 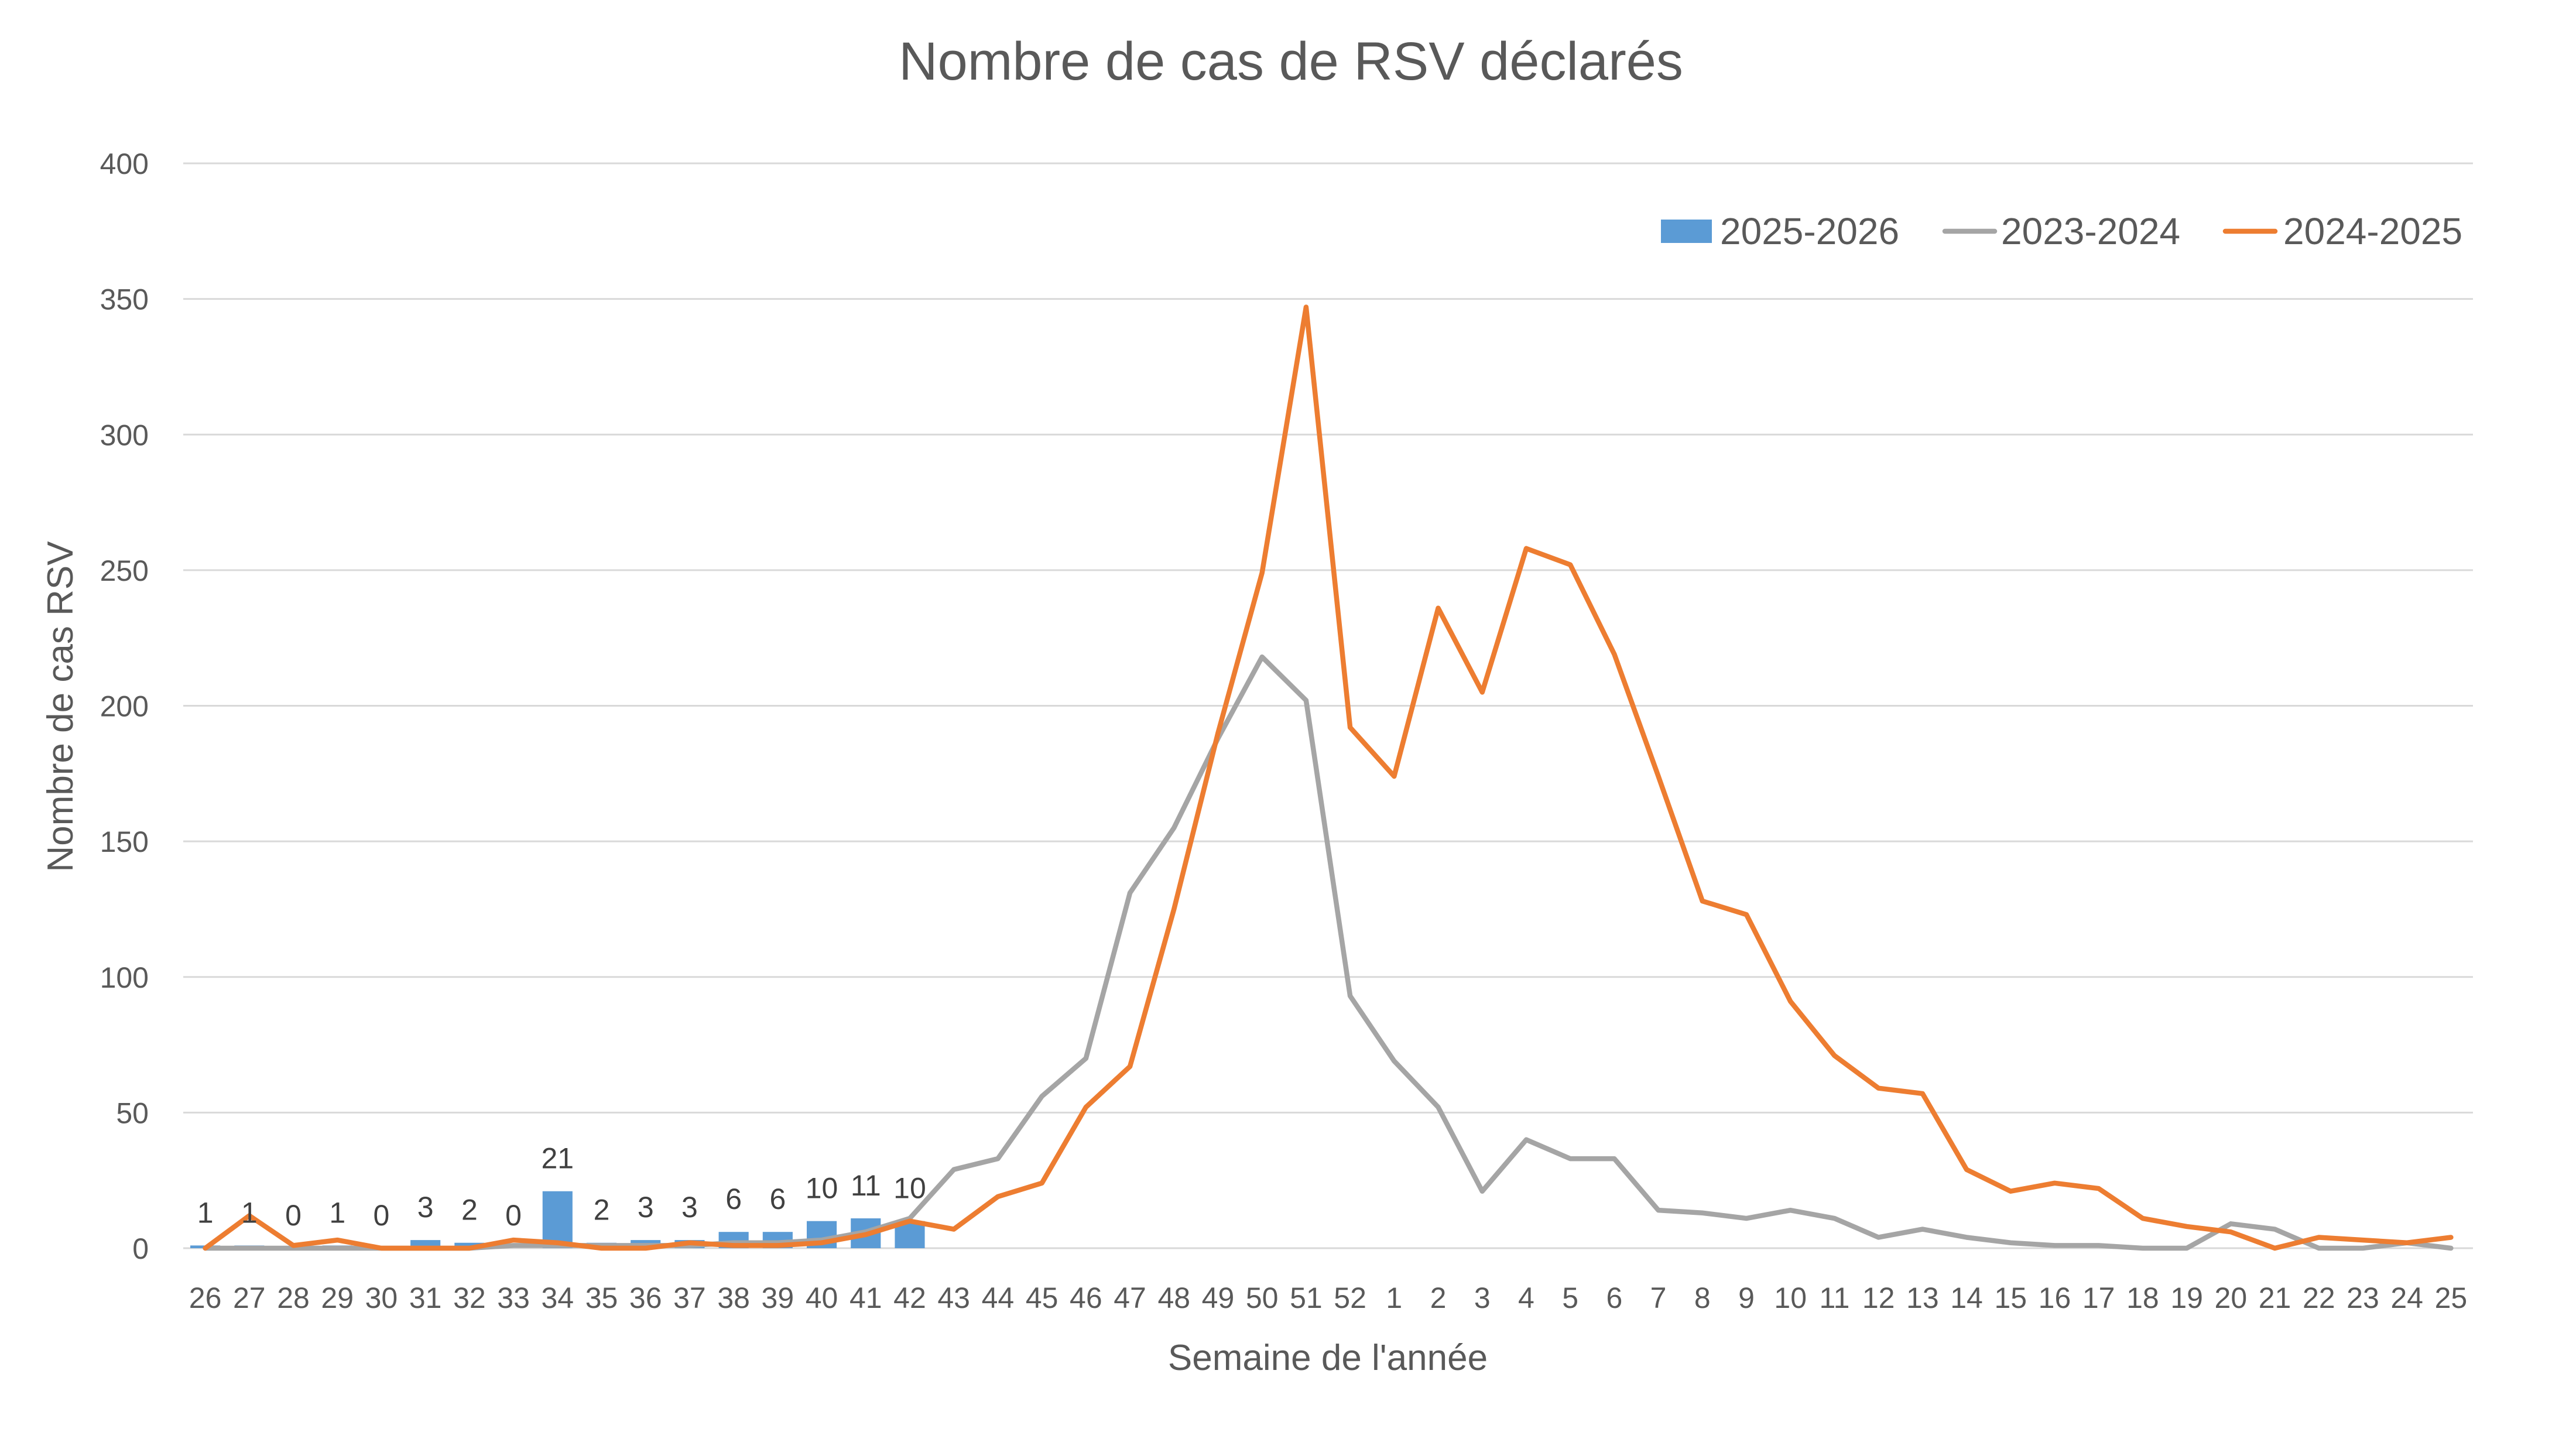 What do you see at coordinates (124, 164) in the screenshot?
I see `y-tick-label-400: 400` at bounding box center [124, 164].